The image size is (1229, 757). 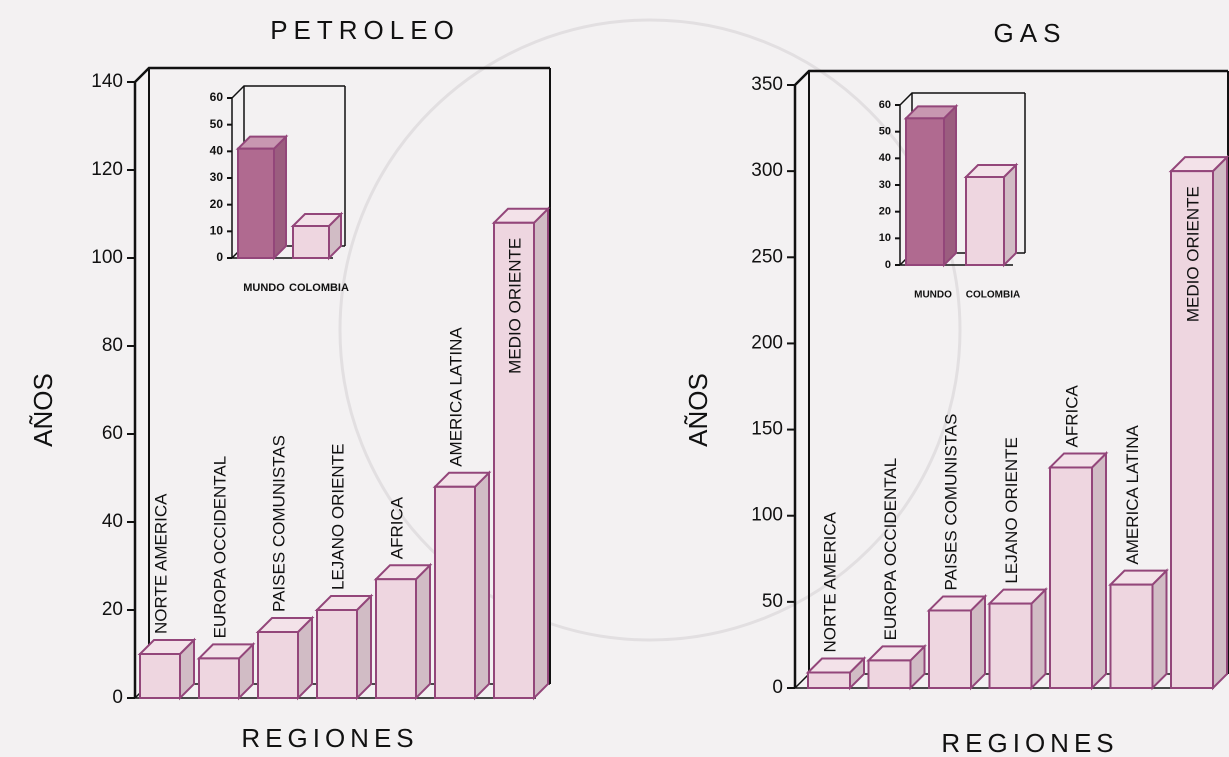 What do you see at coordinates (767, 170) in the screenshot?
I see `y-tick-label: 300` at bounding box center [767, 170].